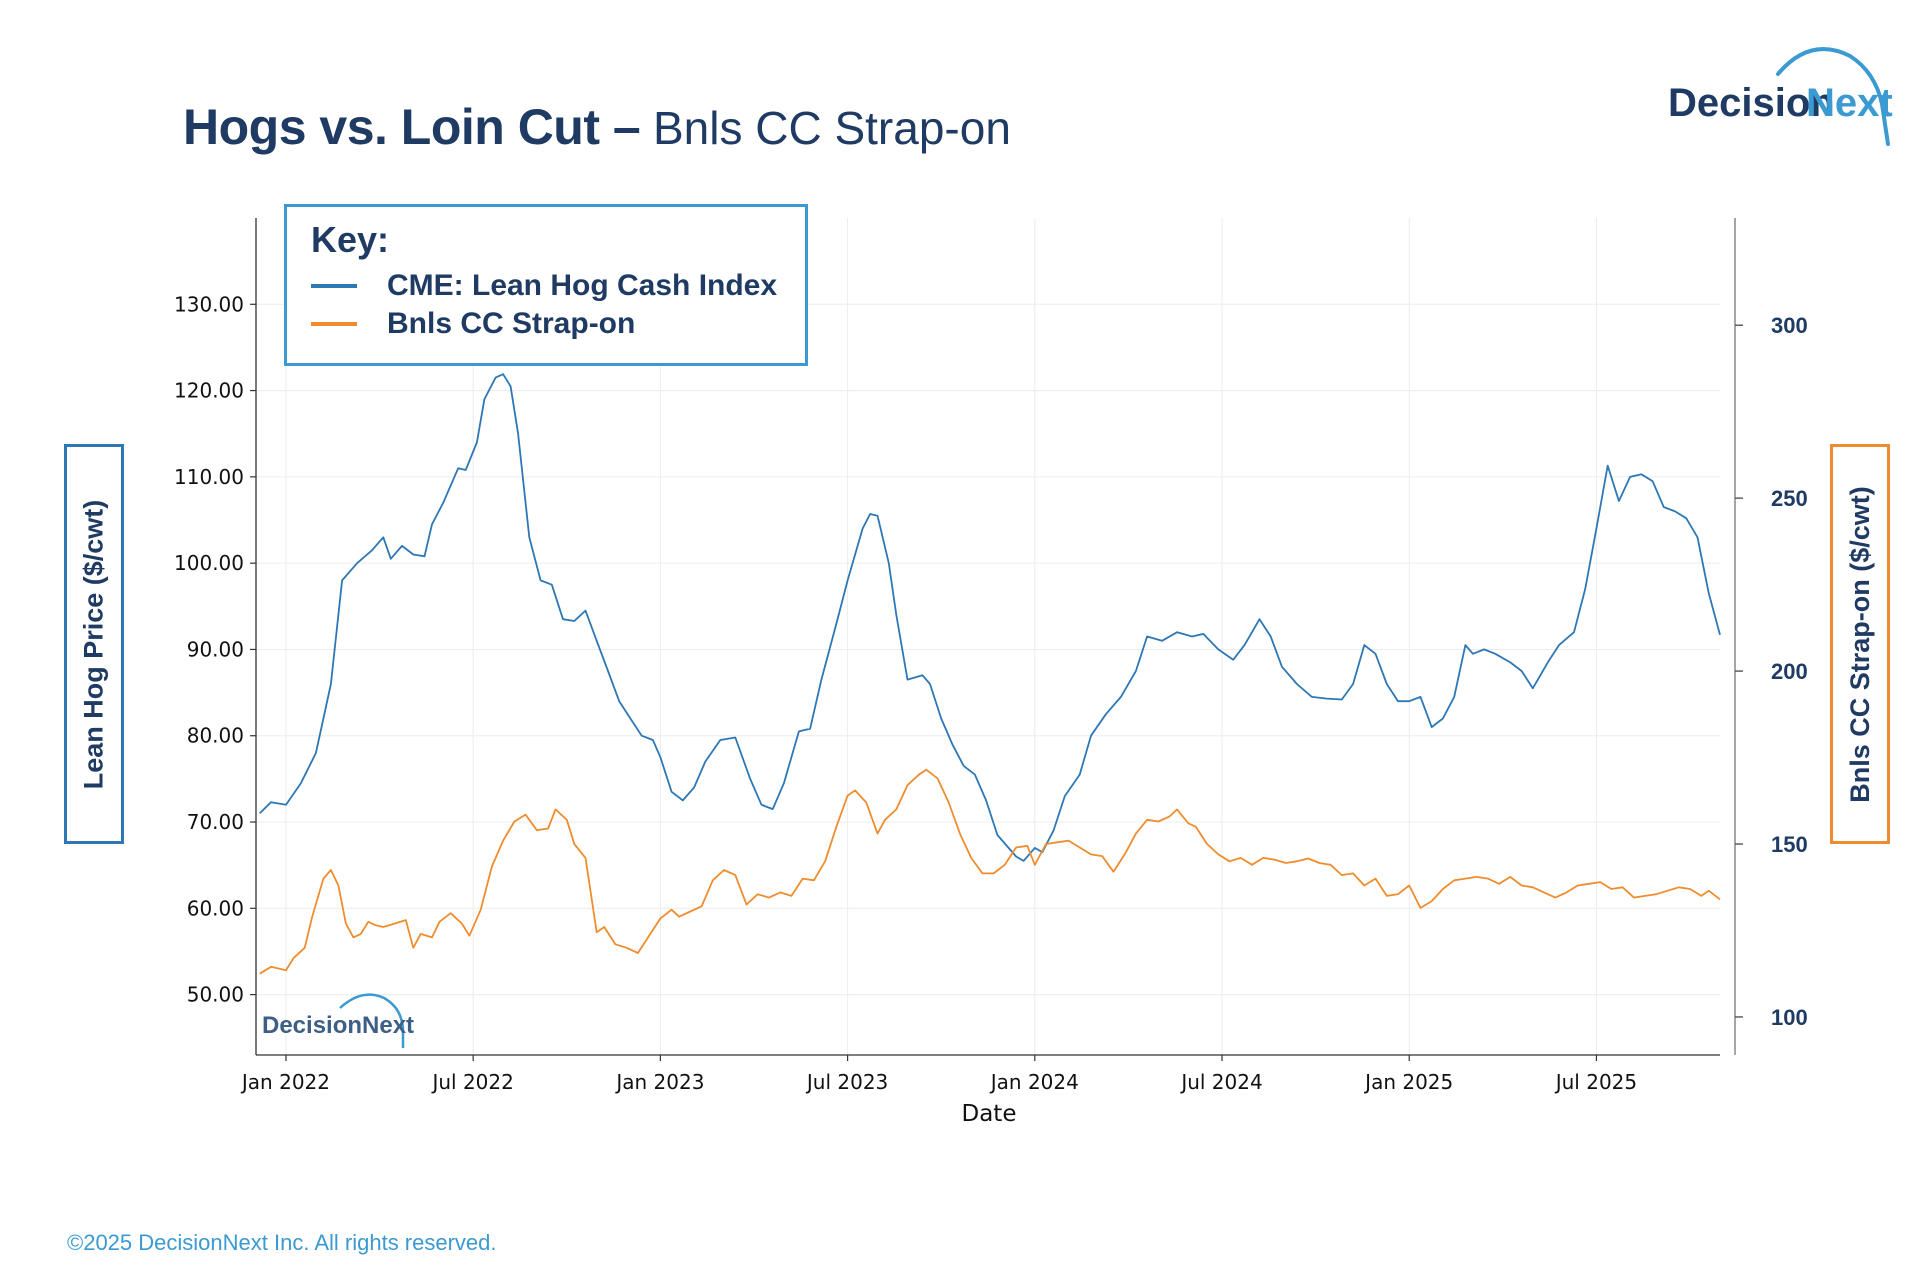 The height and width of the screenshot is (1280, 1920). What do you see at coordinates (350, 239) in the screenshot?
I see `legend-title: Key:` at bounding box center [350, 239].